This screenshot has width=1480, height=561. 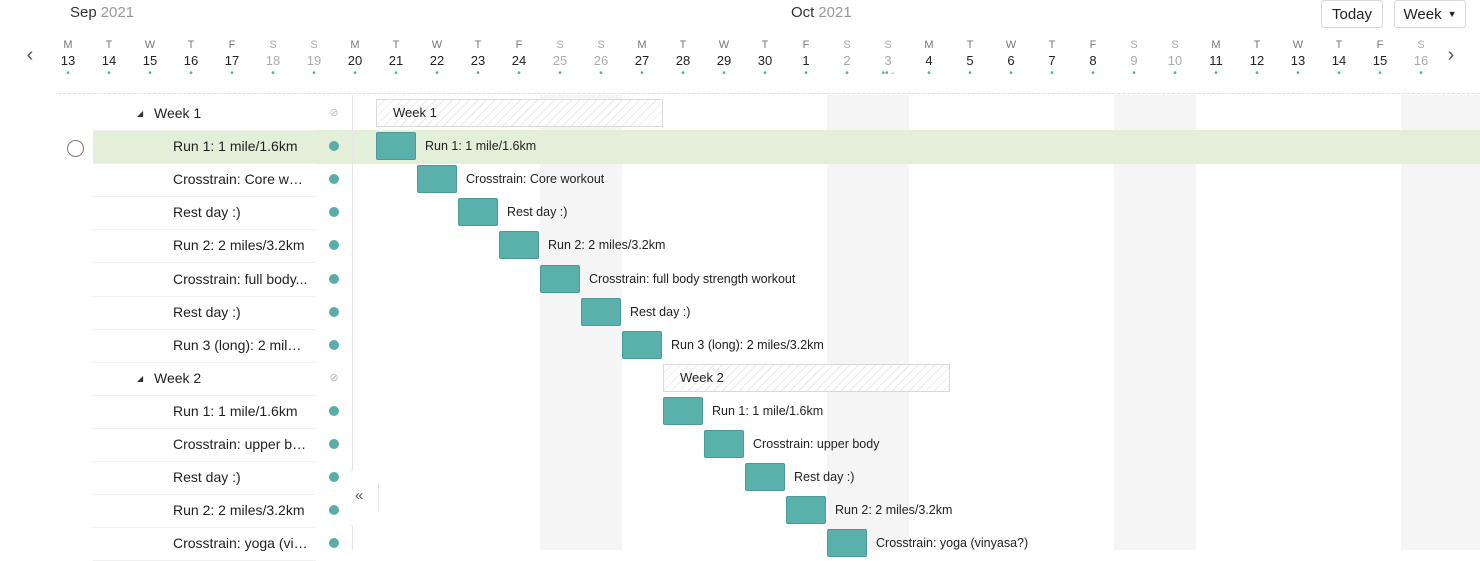 What do you see at coordinates (806, 377) in the screenshot?
I see `group-summary-bar: Week 2` at bounding box center [806, 377].